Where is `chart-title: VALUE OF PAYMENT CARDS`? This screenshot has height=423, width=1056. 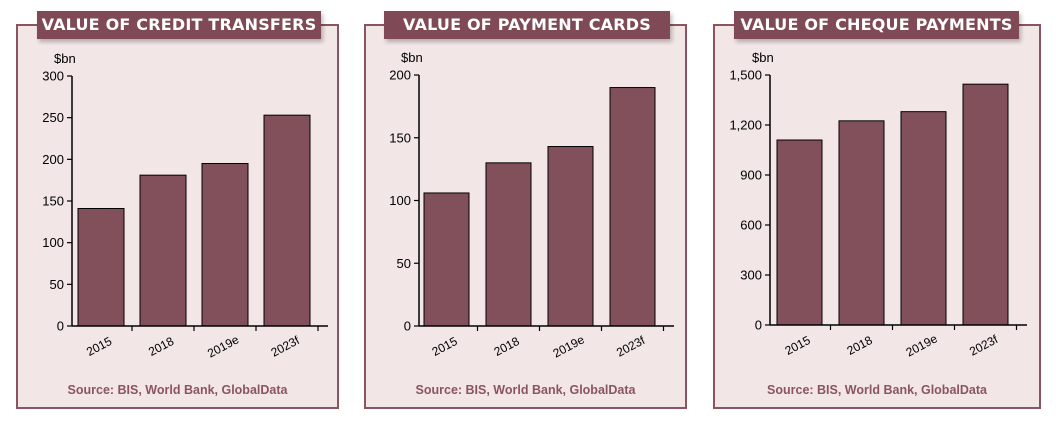
chart-title: VALUE OF PAYMENT CARDS is located at coordinates (527, 25).